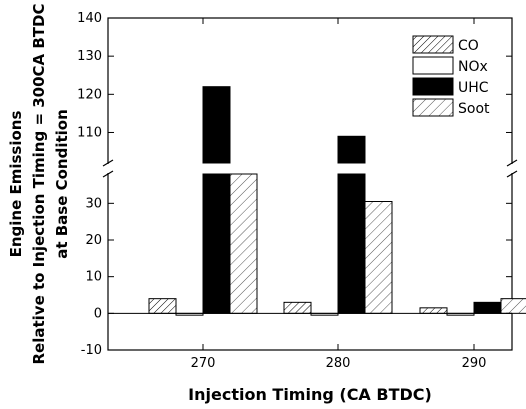  Describe the element at coordinates (93, 240) in the screenshot. I see `y-tick-label: 20` at that location.